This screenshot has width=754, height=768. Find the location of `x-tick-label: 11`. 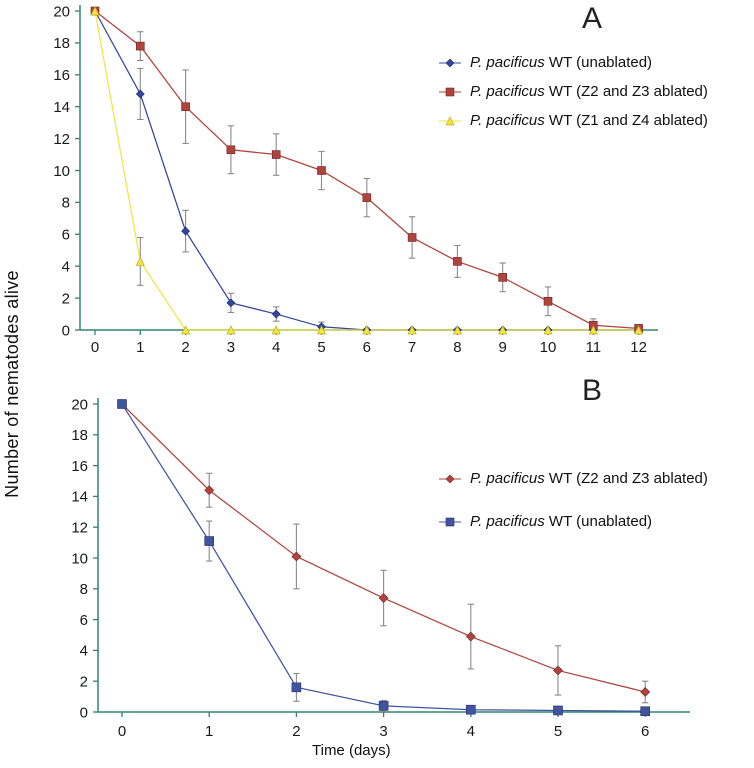

x-tick-label: 11 is located at coordinates (594, 347).